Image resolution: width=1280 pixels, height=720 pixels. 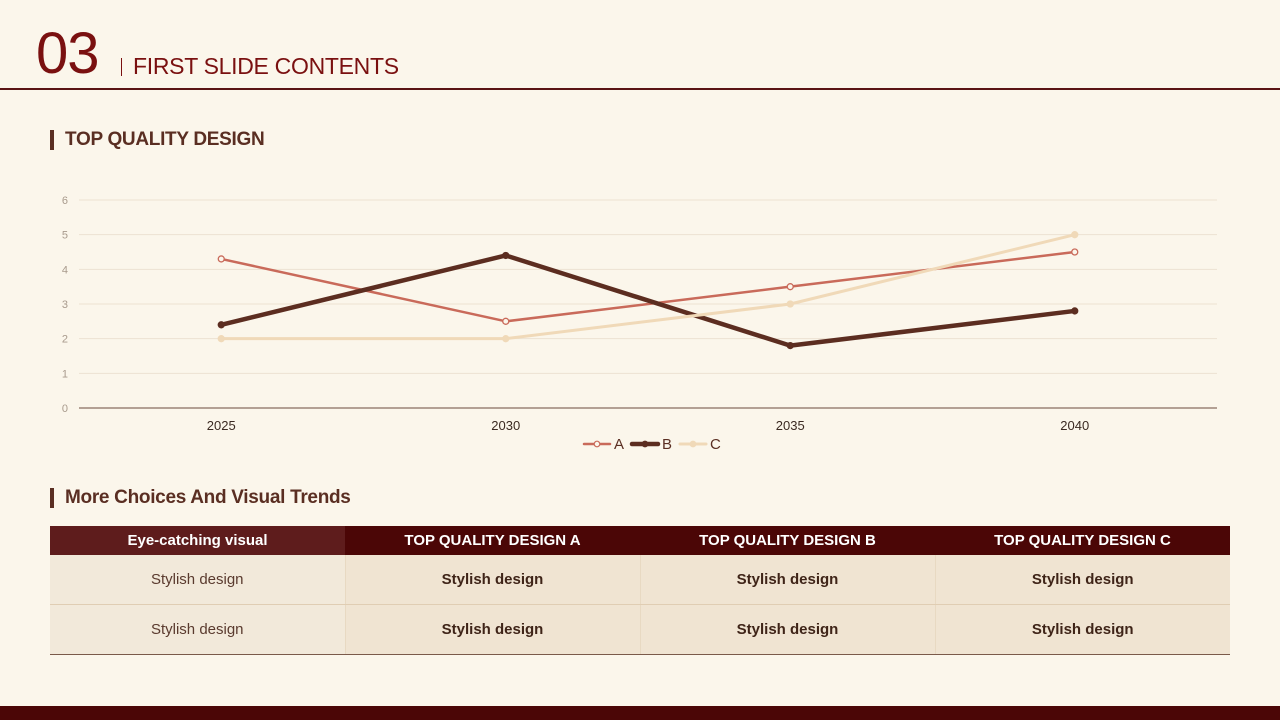 What do you see at coordinates (492, 540) in the screenshot?
I see `table-header-cell: TOP QUALITY DESIGN A` at bounding box center [492, 540].